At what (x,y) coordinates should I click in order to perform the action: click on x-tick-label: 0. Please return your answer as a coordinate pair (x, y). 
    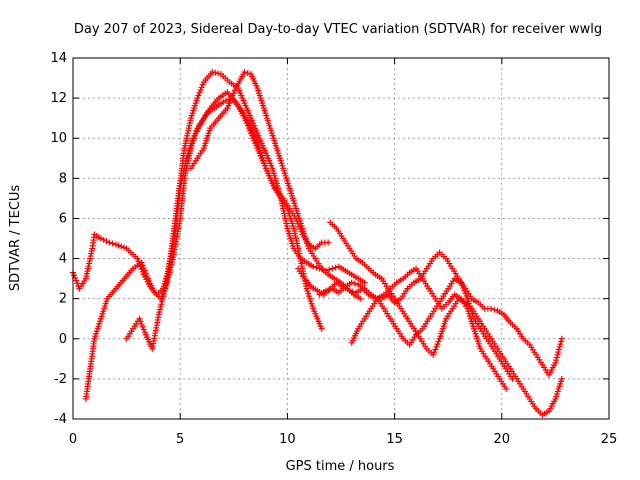
    Looking at the image, I should click on (73, 439).